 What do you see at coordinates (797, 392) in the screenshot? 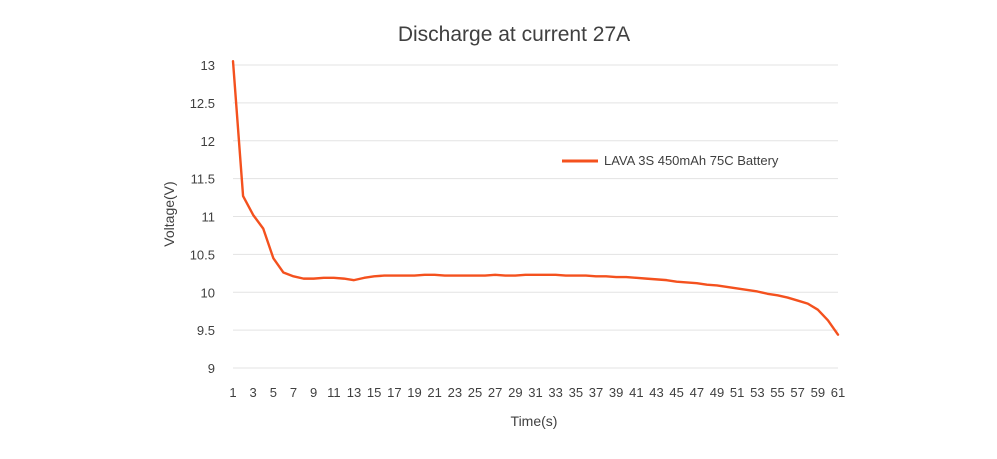
I see `x-tick-label: 57` at bounding box center [797, 392].